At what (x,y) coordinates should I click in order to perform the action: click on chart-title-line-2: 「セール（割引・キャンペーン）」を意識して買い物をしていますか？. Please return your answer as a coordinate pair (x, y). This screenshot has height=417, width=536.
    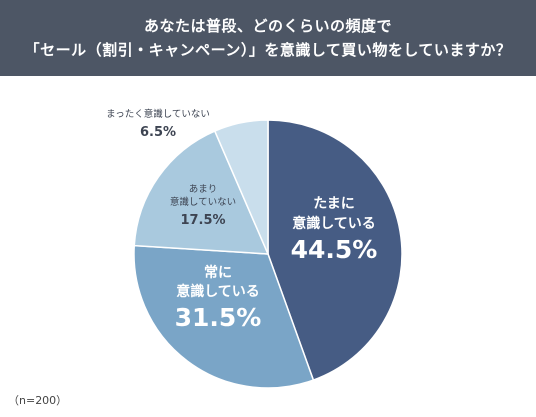
    Looking at the image, I should click on (268, 50).